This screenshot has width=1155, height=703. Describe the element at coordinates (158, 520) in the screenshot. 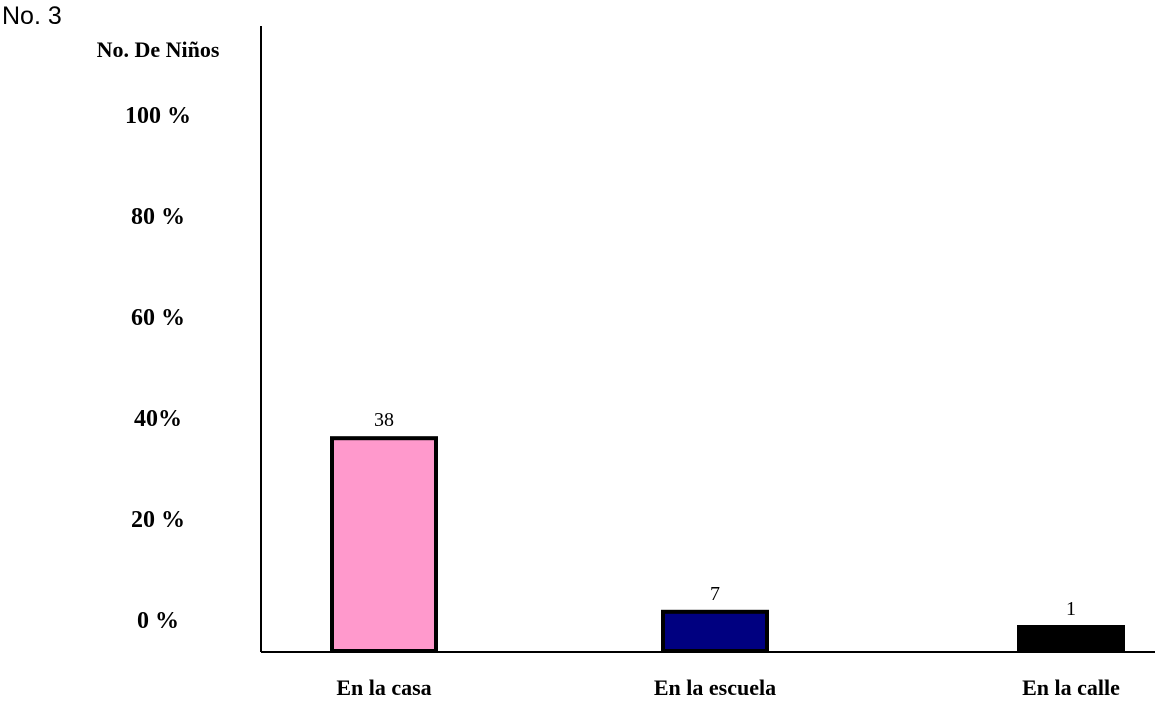

I see `y-tick-label: 20 %` at that location.